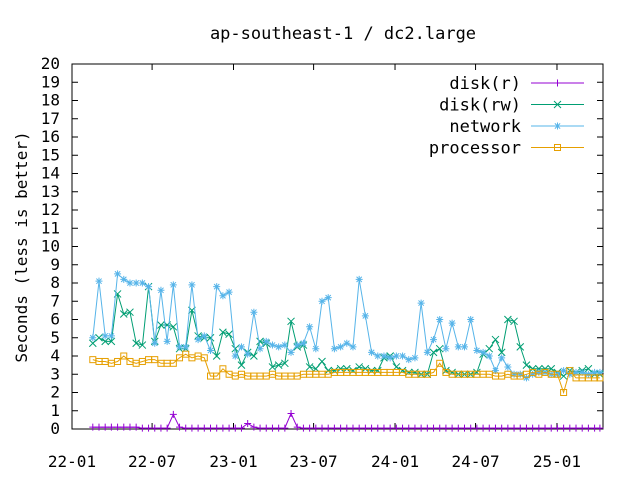  What do you see at coordinates (346, 374) in the screenshot?
I see `series-line` at bounding box center [346, 374].